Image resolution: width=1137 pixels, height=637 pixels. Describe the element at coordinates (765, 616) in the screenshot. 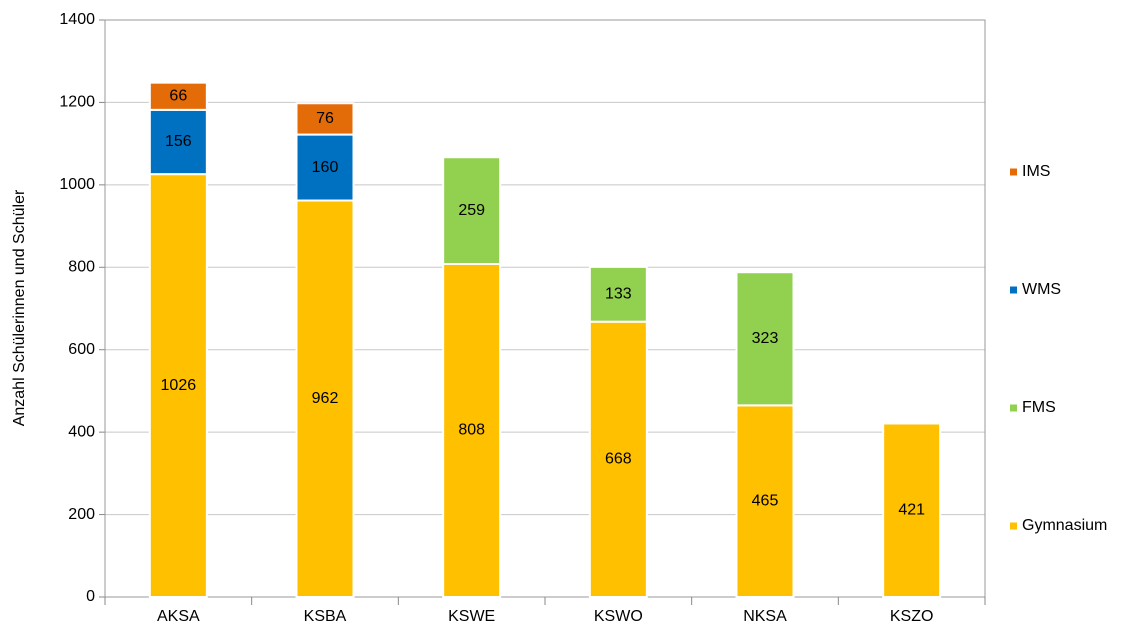

I see `x-tick-label: NKSA` at that location.